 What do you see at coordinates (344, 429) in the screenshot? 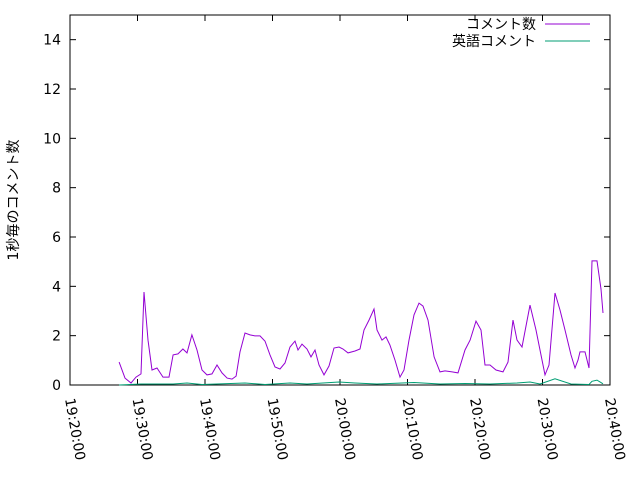
I see `x-tick-label: 20:00:00` at bounding box center [344, 429].